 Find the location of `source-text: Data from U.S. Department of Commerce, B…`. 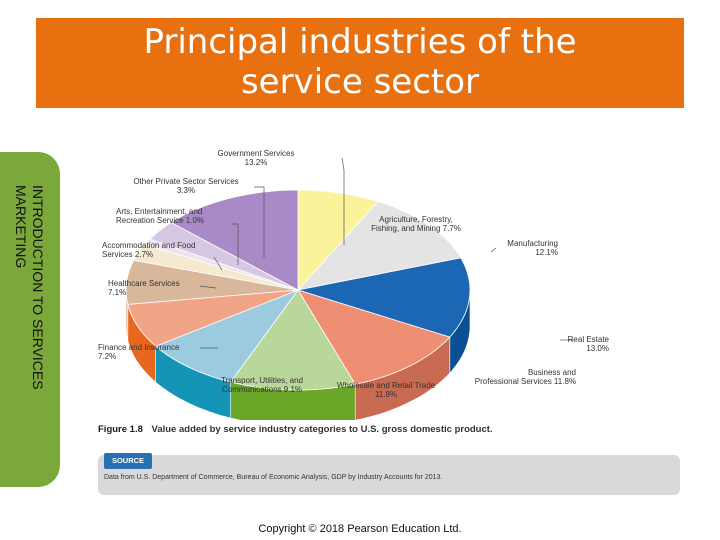

source-text: Data from U.S. Department of Commerce, B… is located at coordinates (273, 477).